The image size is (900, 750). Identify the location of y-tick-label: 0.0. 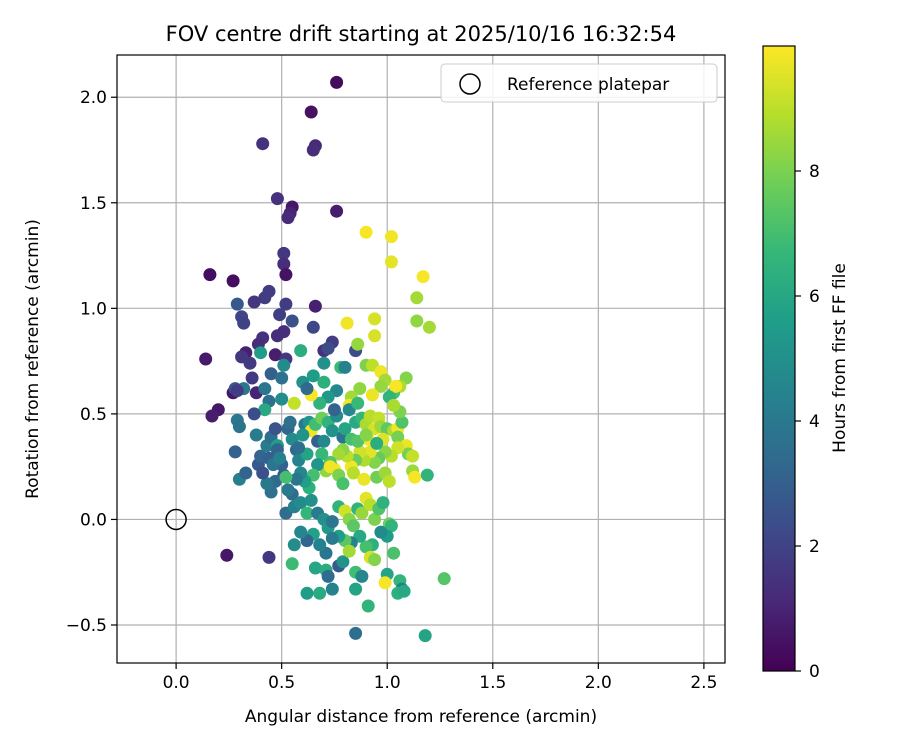
(93, 520).